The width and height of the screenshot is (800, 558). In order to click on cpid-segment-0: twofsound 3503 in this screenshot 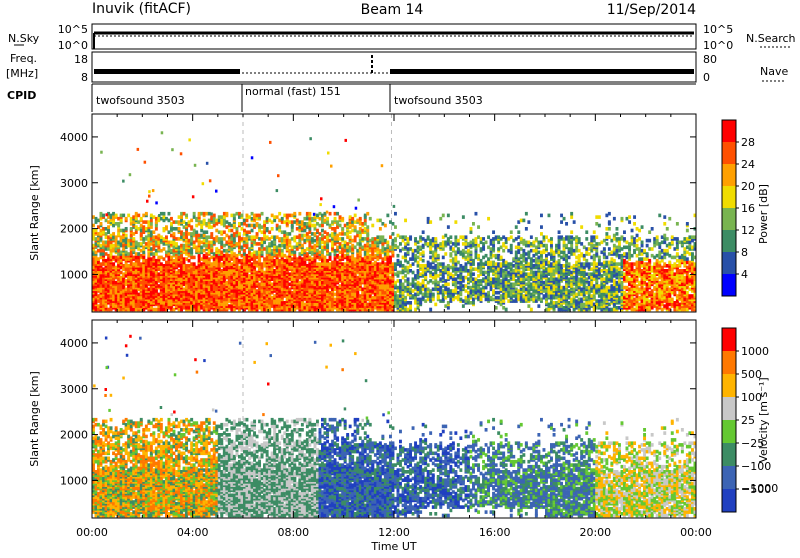, I will do `click(140, 100)`.